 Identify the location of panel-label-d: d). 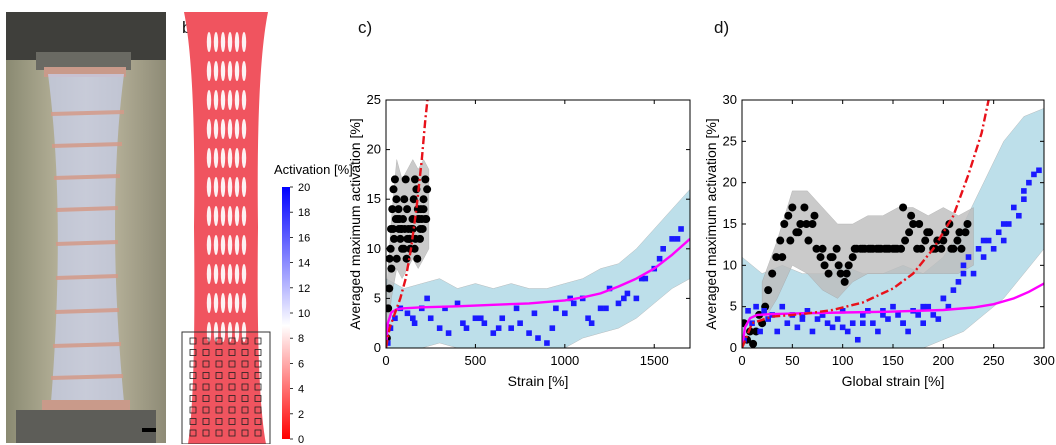
(722, 27).